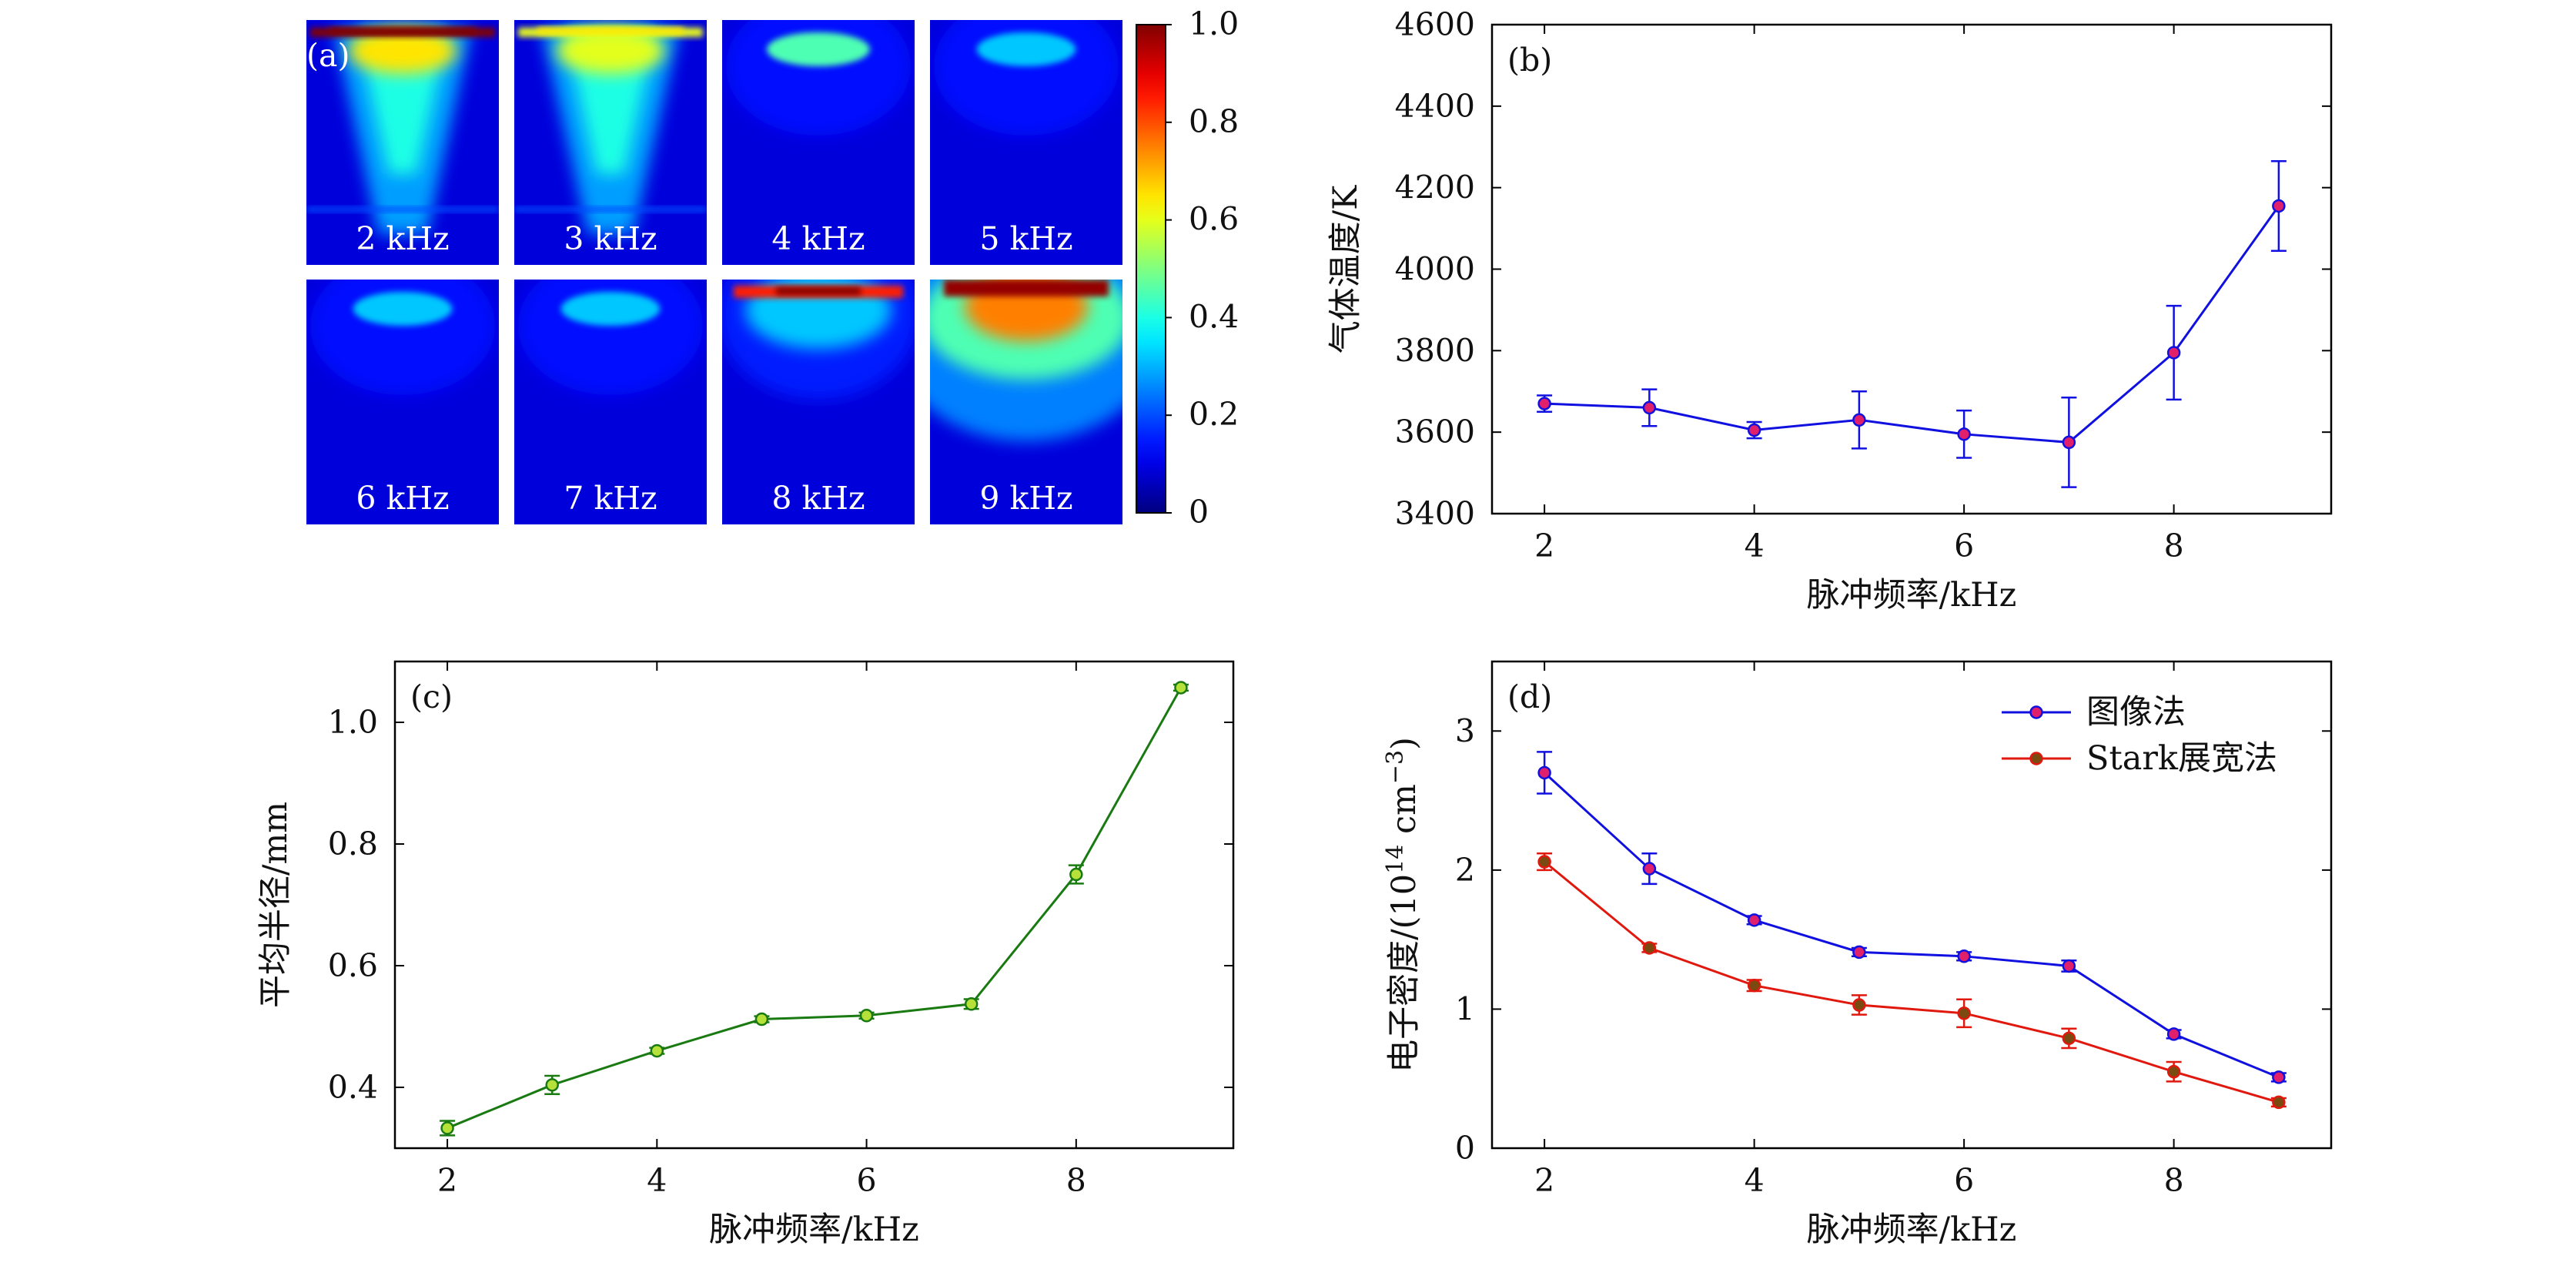  I want to click on colorbar-tick-label: 0.6, so click(1214, 220).